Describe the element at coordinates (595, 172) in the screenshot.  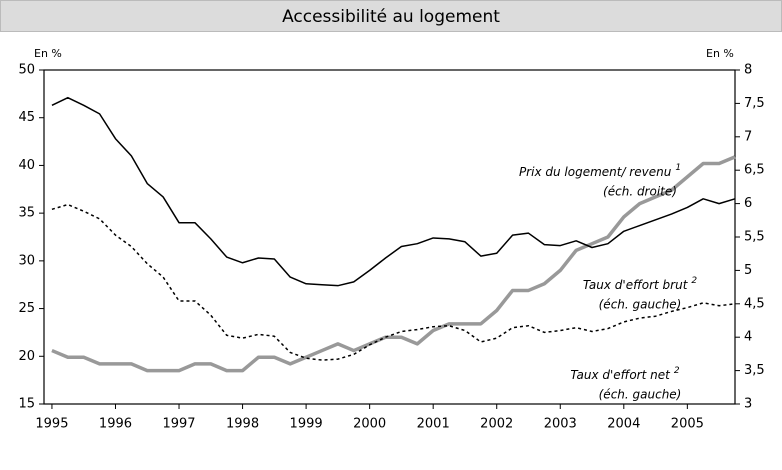
I see `legend-label: Prix du logement/ revenu` at that location.